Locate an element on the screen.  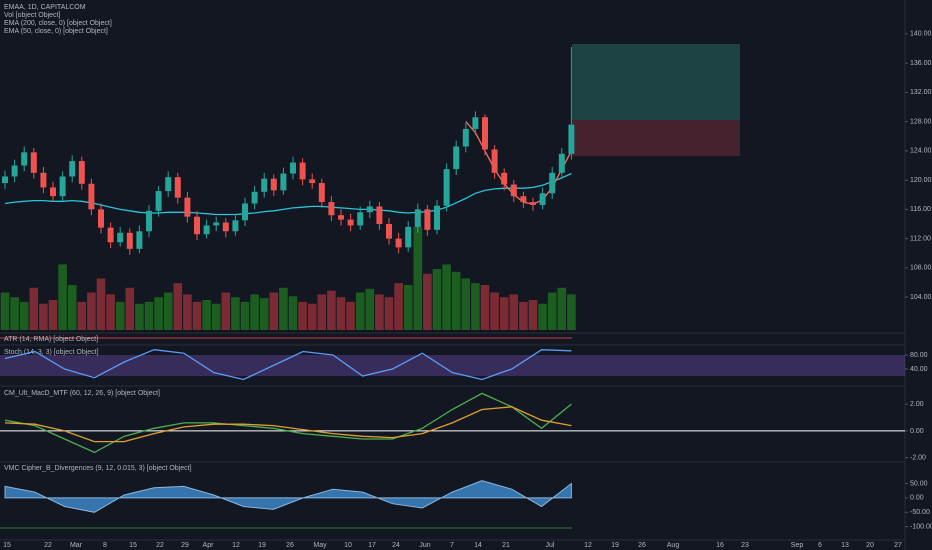
pane-title: Stoch (14, 3, 3) [object Object] is located at coordinates (51, 352).